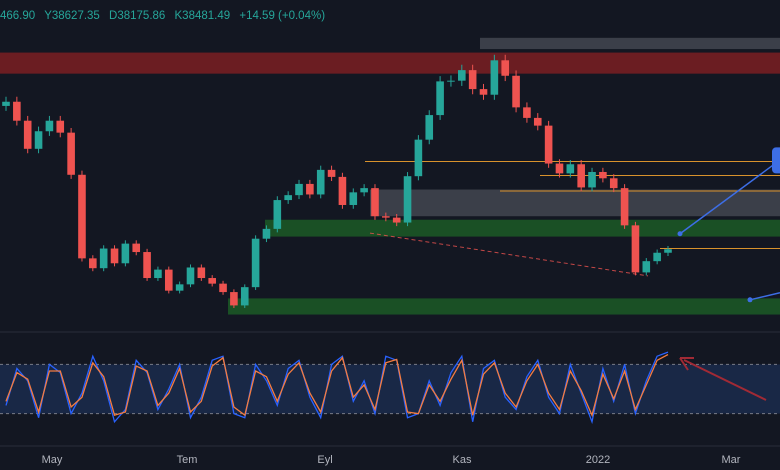 The height and width of the screenshot is (470, 780). Describe the element at coordinates (764, 296) in the screenshot. I see `lower-trendline` at that location.